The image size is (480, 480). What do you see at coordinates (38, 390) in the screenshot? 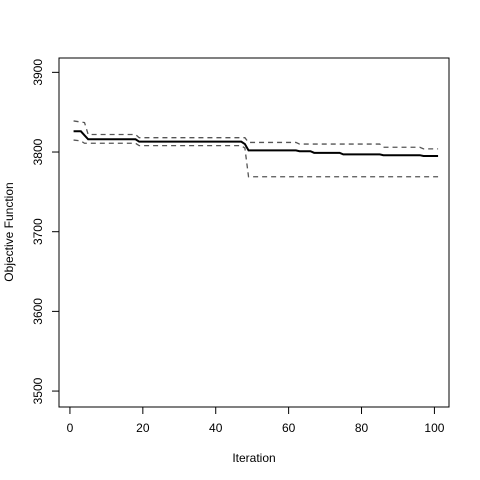
I see `y-tick-label: 3500` at bounding box center [38, 390].